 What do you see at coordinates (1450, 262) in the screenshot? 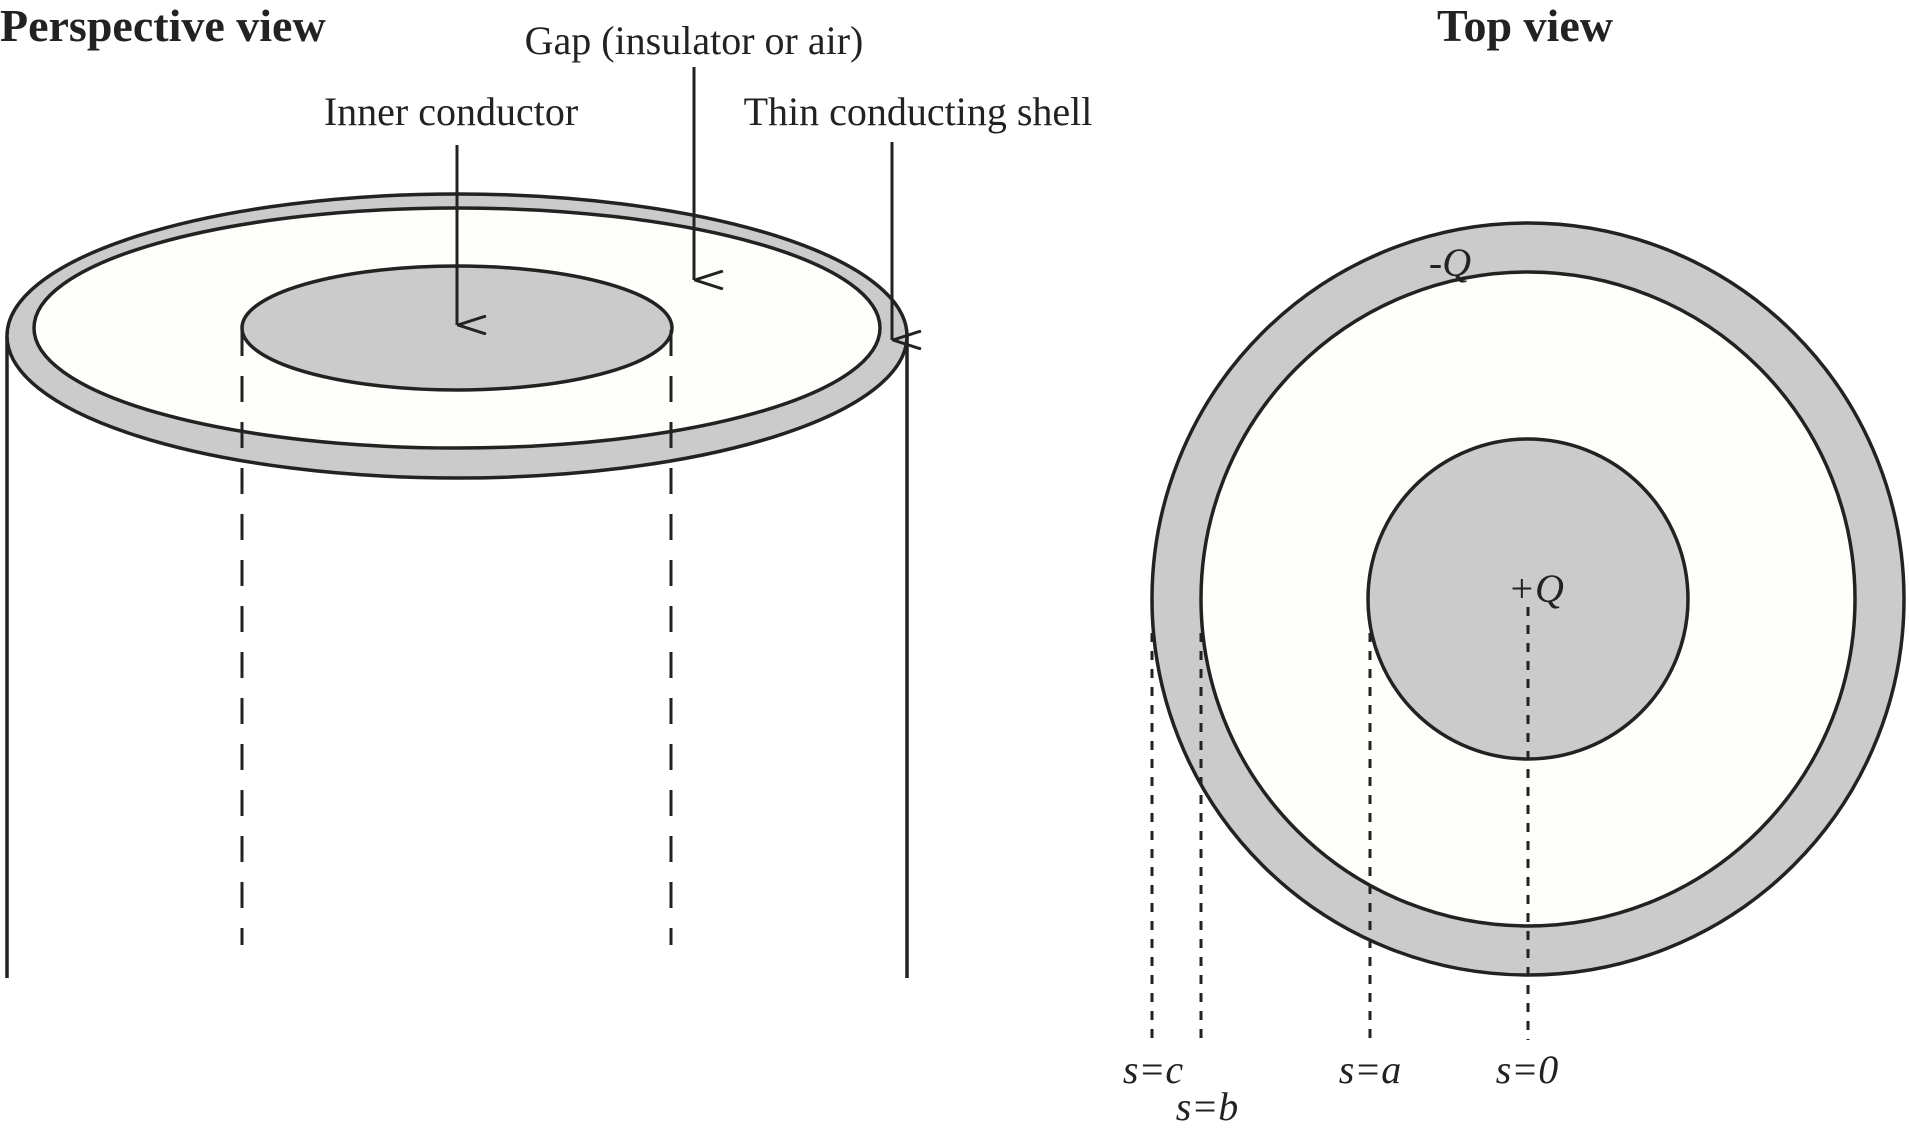
I see `outer-charge-label: -Q` at bounding box center [1450, 262].